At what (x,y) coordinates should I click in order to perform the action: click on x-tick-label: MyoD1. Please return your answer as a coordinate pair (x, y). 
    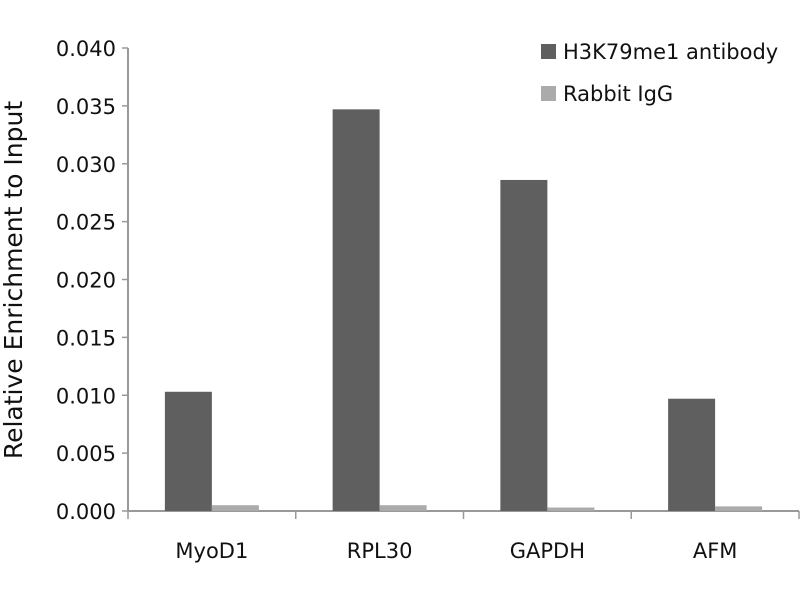
    Looking at the image, I should click on (211, 551).